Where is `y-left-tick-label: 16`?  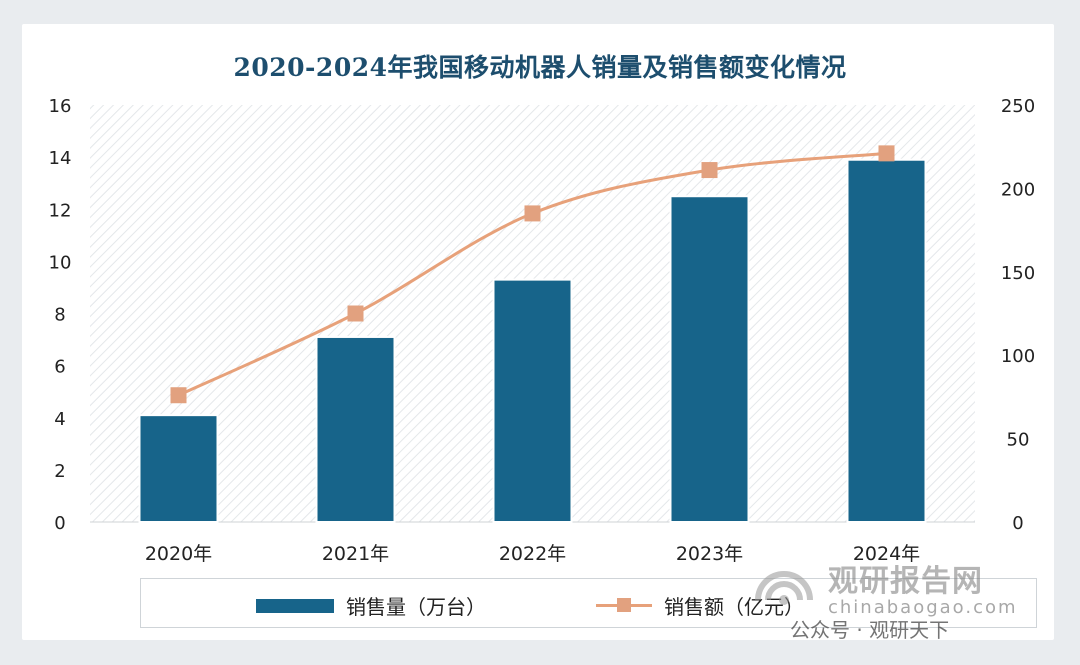
y-left-tick-label: 16 is located at coordinates (60, 106).